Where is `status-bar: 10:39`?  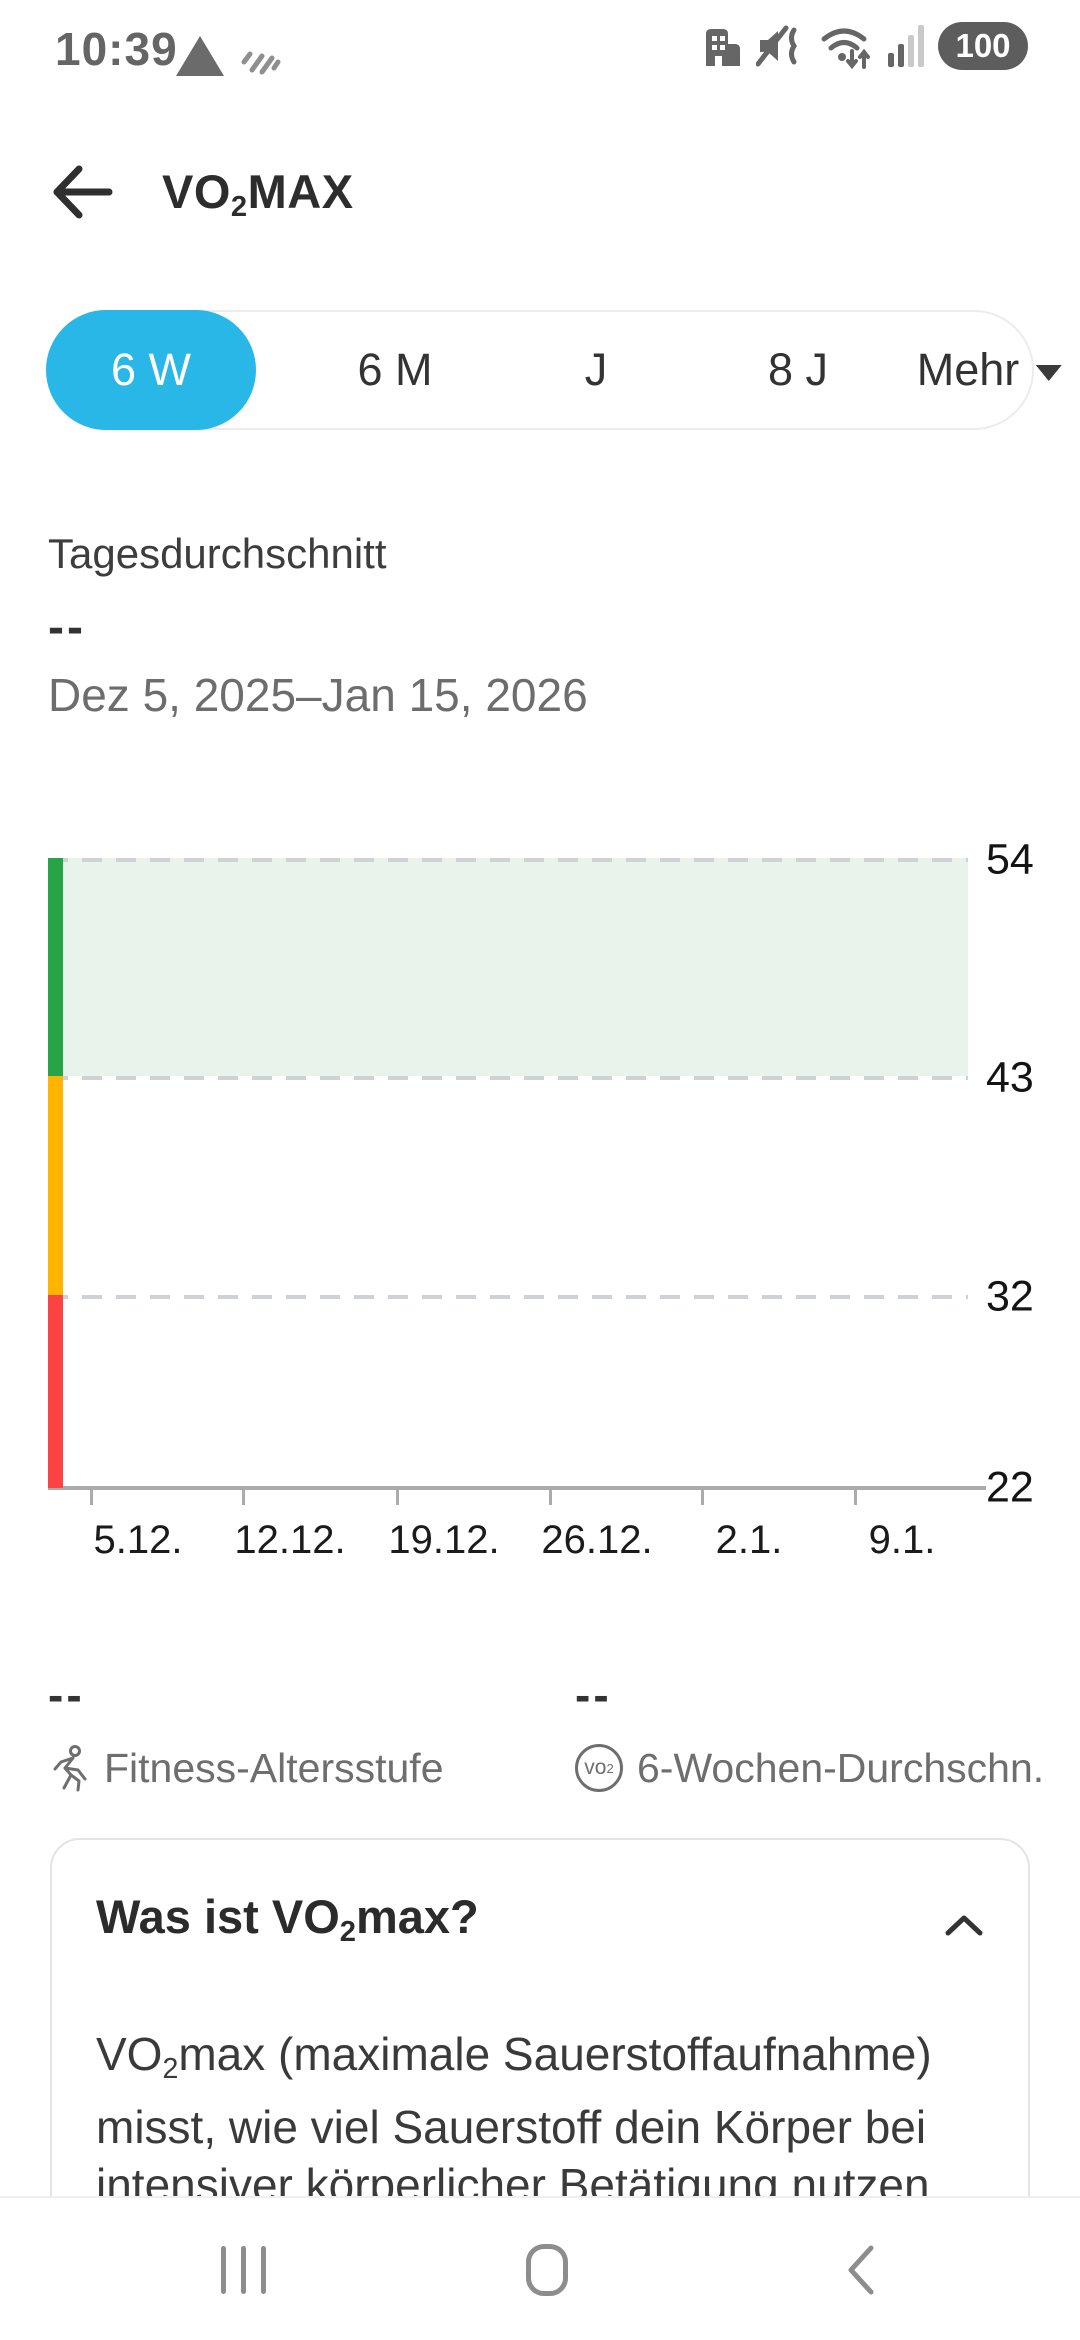
status-bar: 10:39 is located at coordinates (540, 46).